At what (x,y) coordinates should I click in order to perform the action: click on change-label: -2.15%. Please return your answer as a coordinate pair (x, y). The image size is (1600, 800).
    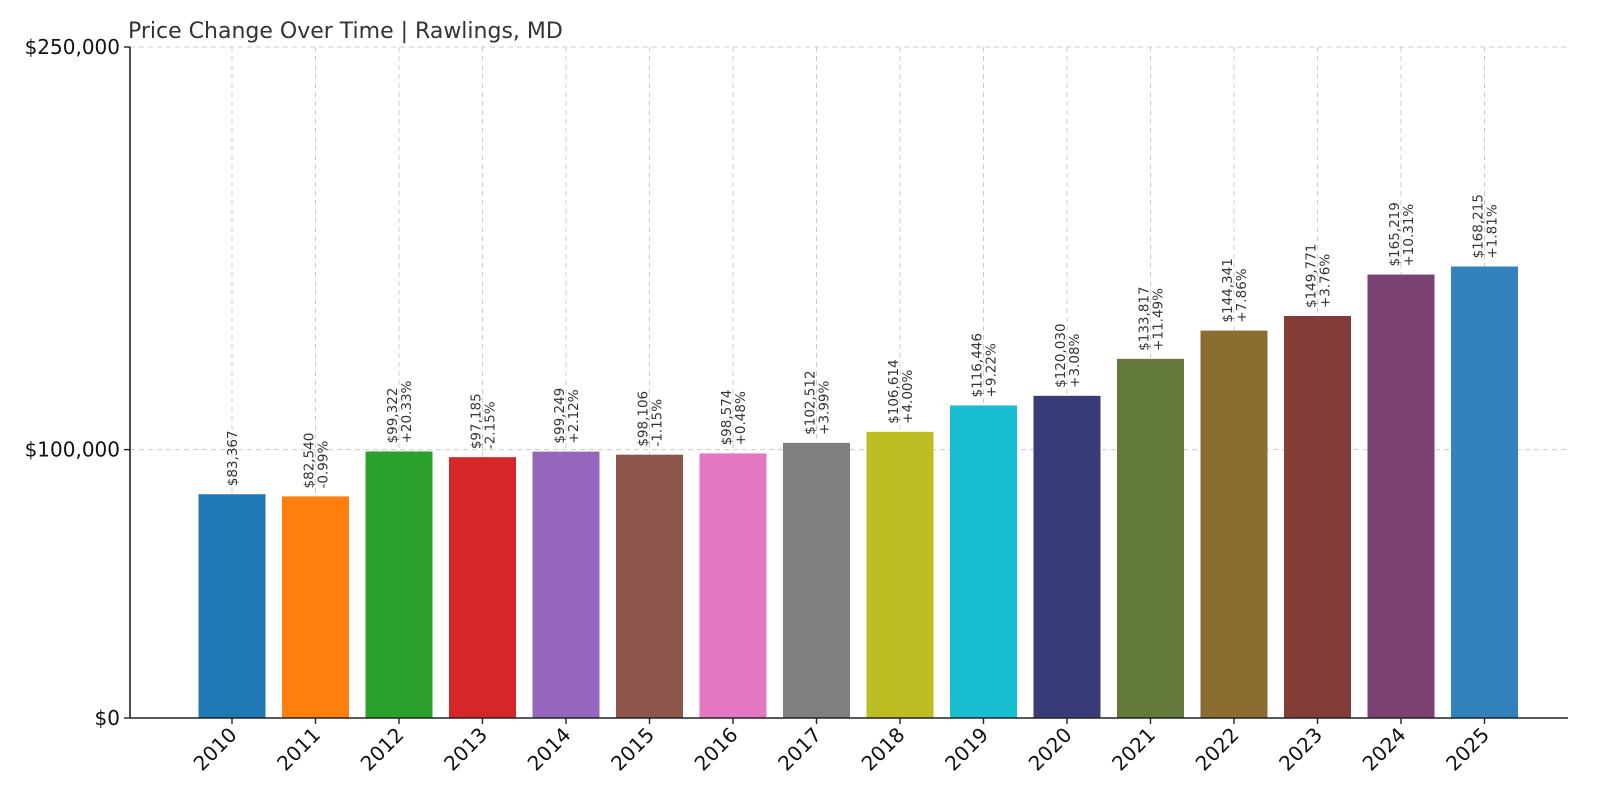
    Looking at the image, I should click on (491, 425).